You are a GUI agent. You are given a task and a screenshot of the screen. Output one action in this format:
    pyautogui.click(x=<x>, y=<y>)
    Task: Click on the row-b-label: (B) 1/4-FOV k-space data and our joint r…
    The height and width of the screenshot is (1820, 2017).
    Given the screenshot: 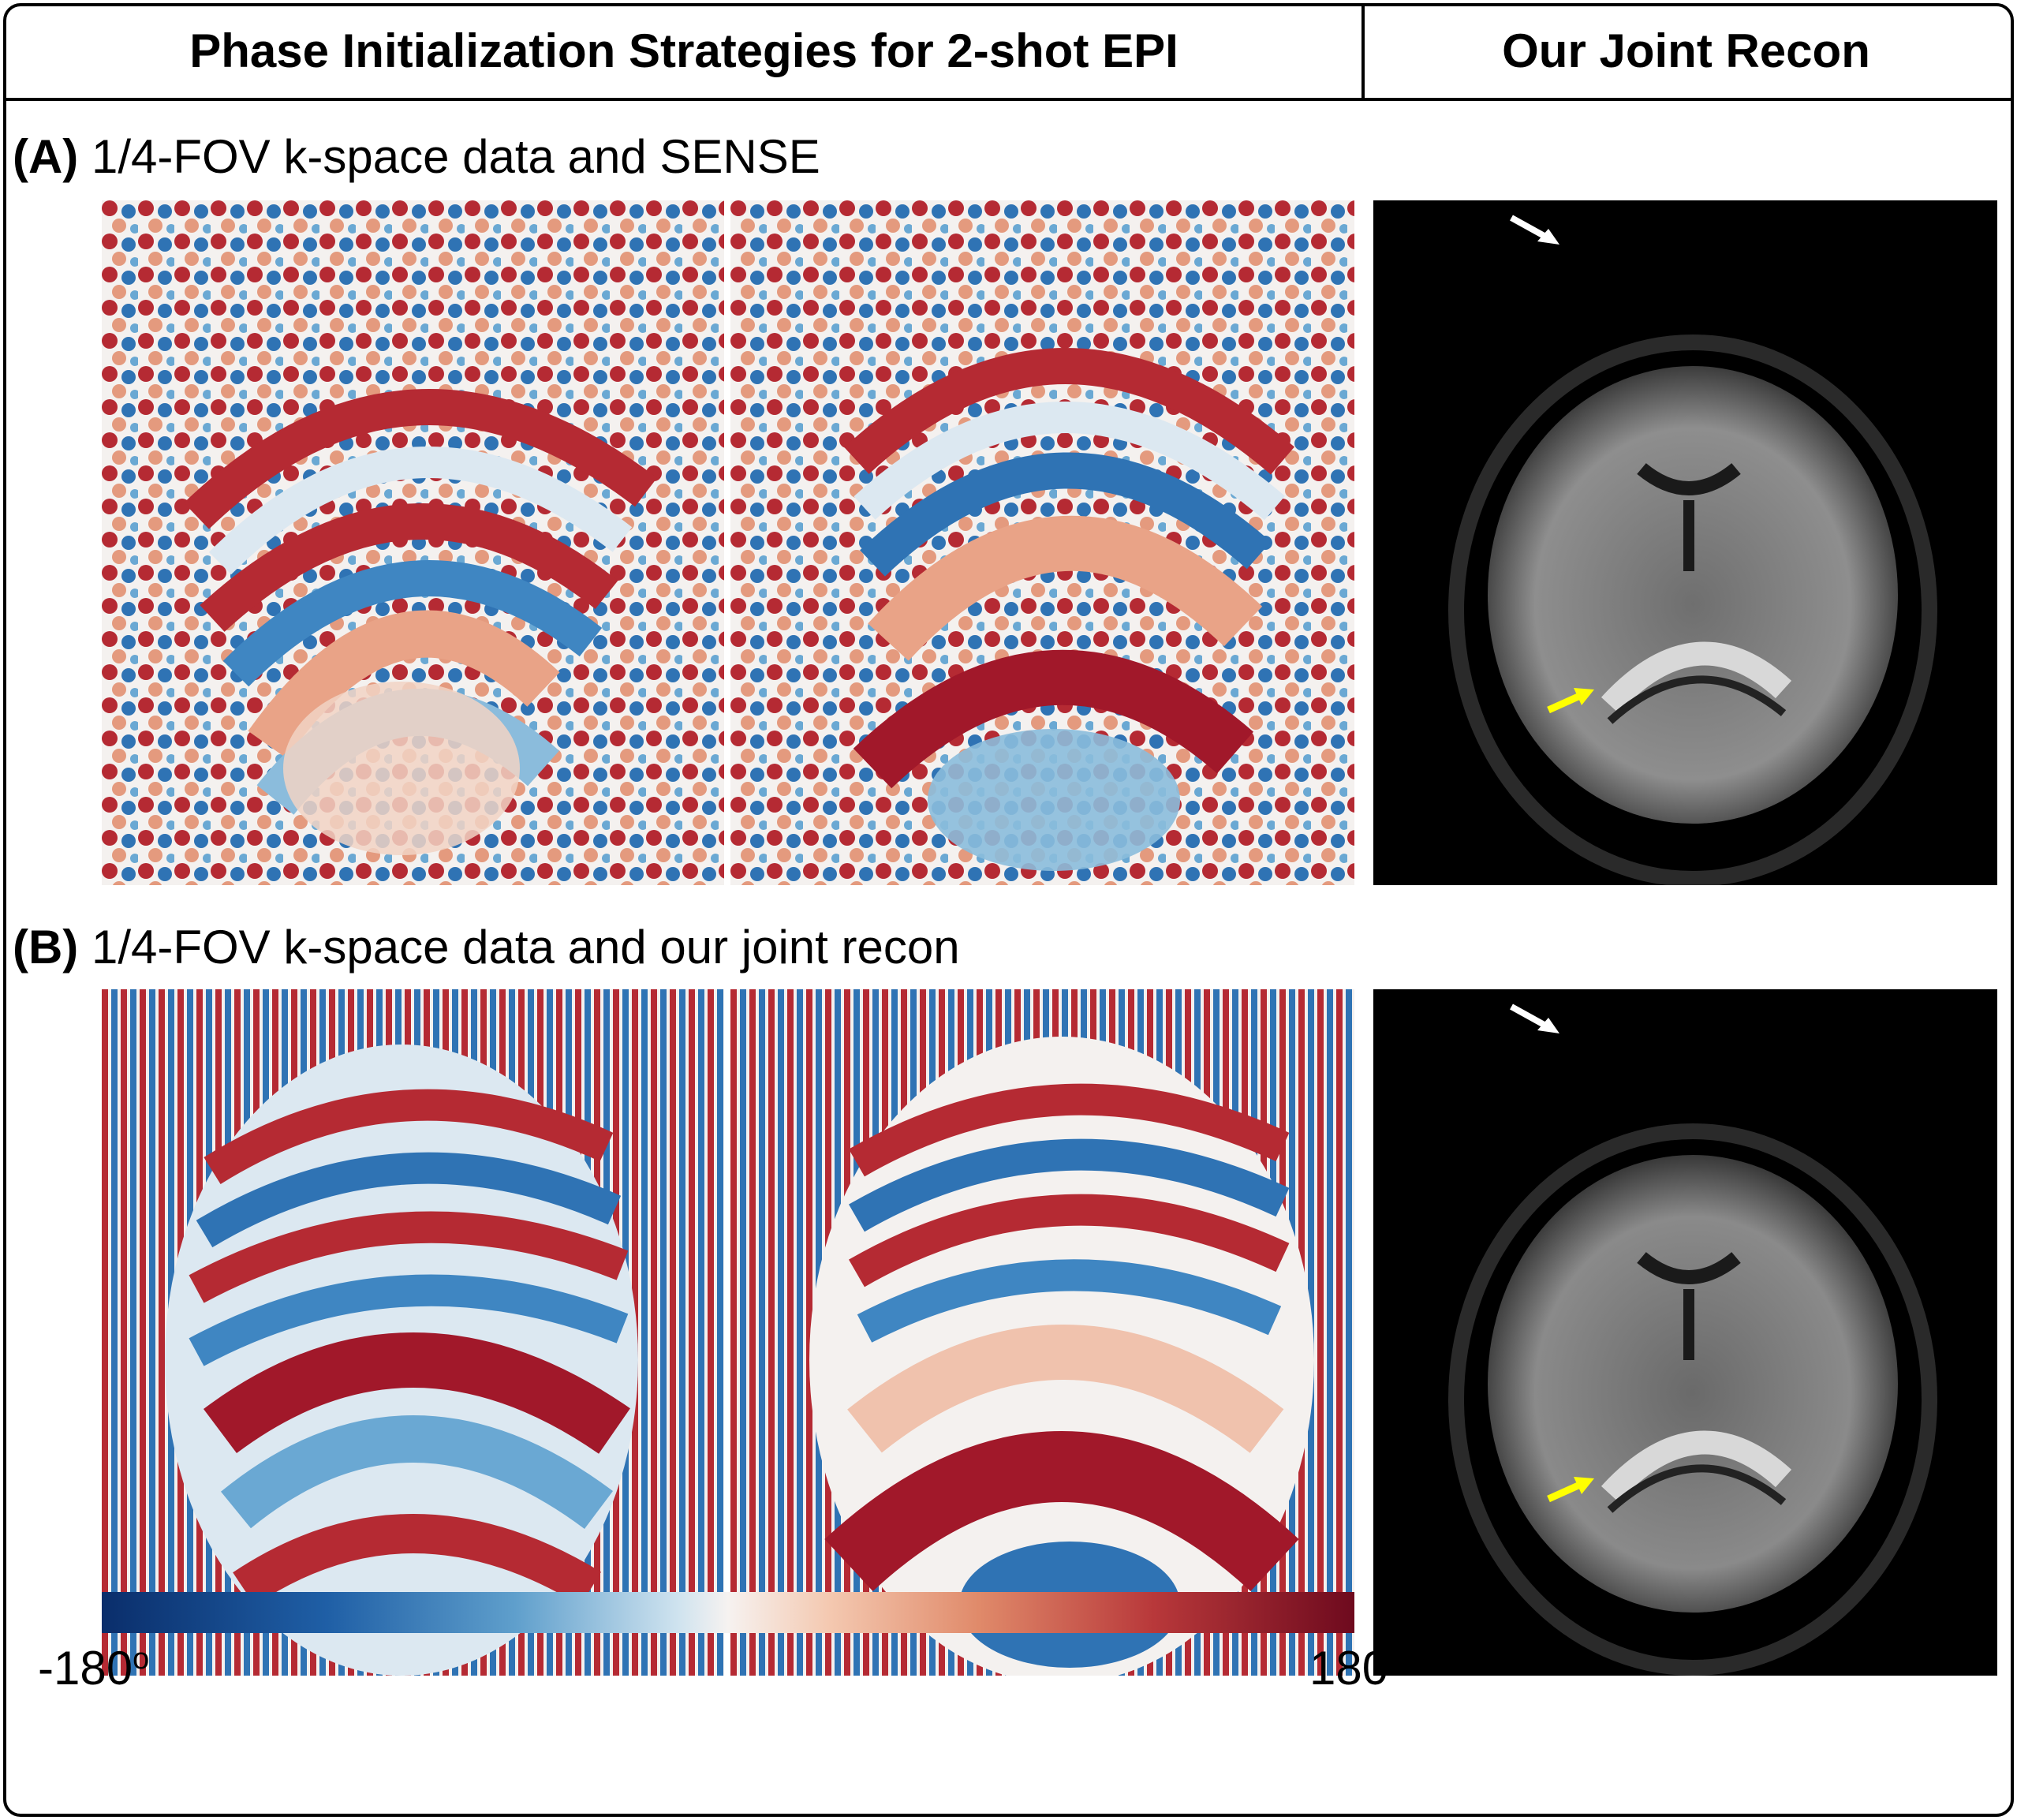 What is the action you would take?
    pyautogui.click(x=487, y=947)
    